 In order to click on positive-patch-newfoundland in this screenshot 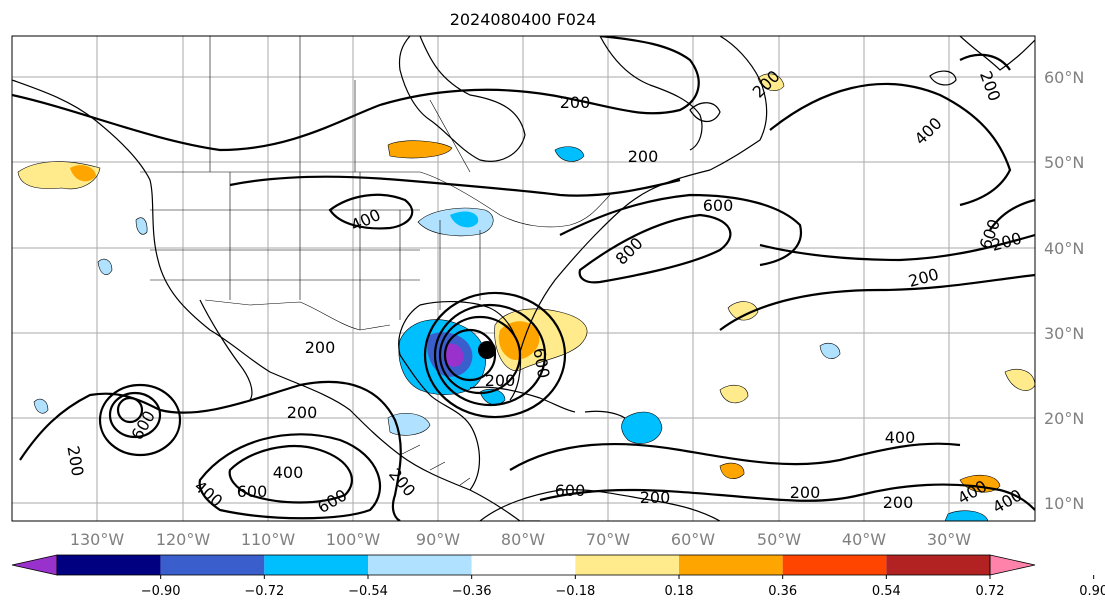, I will do `click(771, 82)`.